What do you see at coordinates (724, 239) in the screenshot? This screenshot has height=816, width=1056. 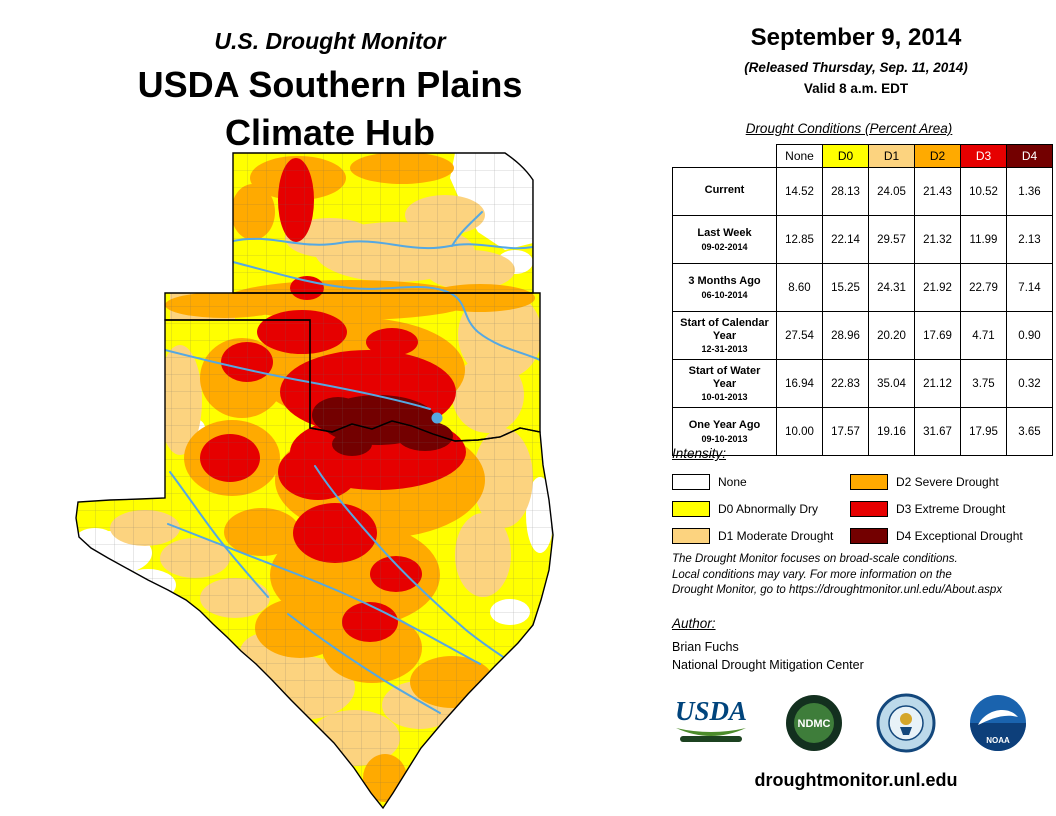 I see `row-label: Last Week 09-02-2014` at bounding box center [724, 239].